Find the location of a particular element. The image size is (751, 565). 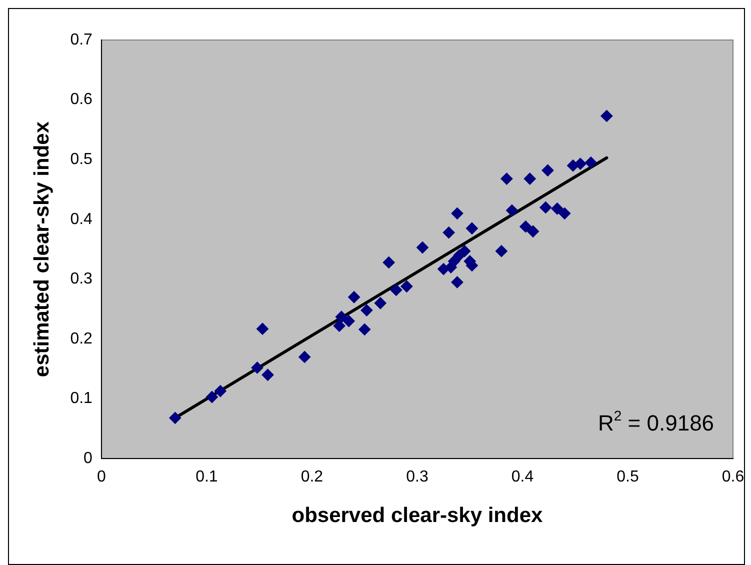

y-tick-label: 0 is located at coordinates (88, 459).